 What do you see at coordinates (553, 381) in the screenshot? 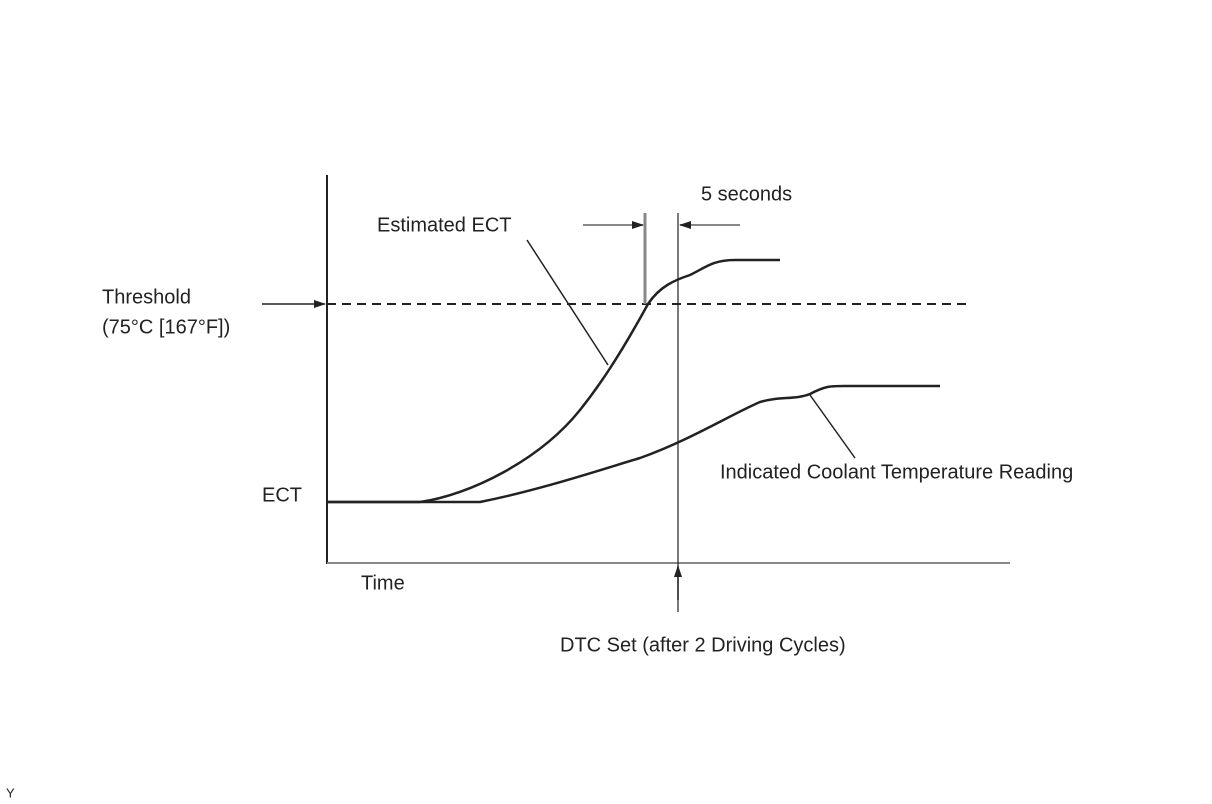
I see `estimated-ect-curve` at bounding box center [553, 381].